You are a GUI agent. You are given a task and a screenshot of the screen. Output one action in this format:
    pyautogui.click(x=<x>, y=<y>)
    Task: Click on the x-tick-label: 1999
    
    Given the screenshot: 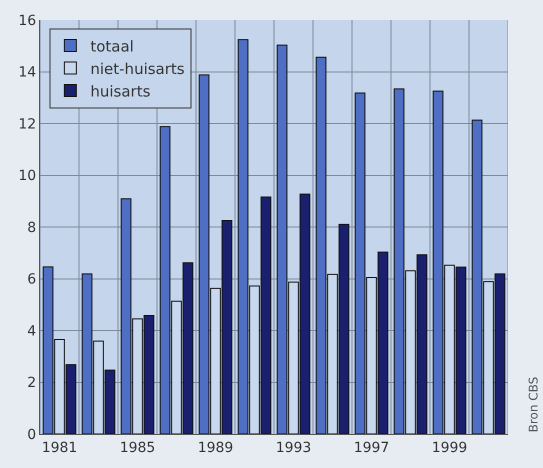 What is the action you would take?
    pyautogui.click(x=450, y=448)
    